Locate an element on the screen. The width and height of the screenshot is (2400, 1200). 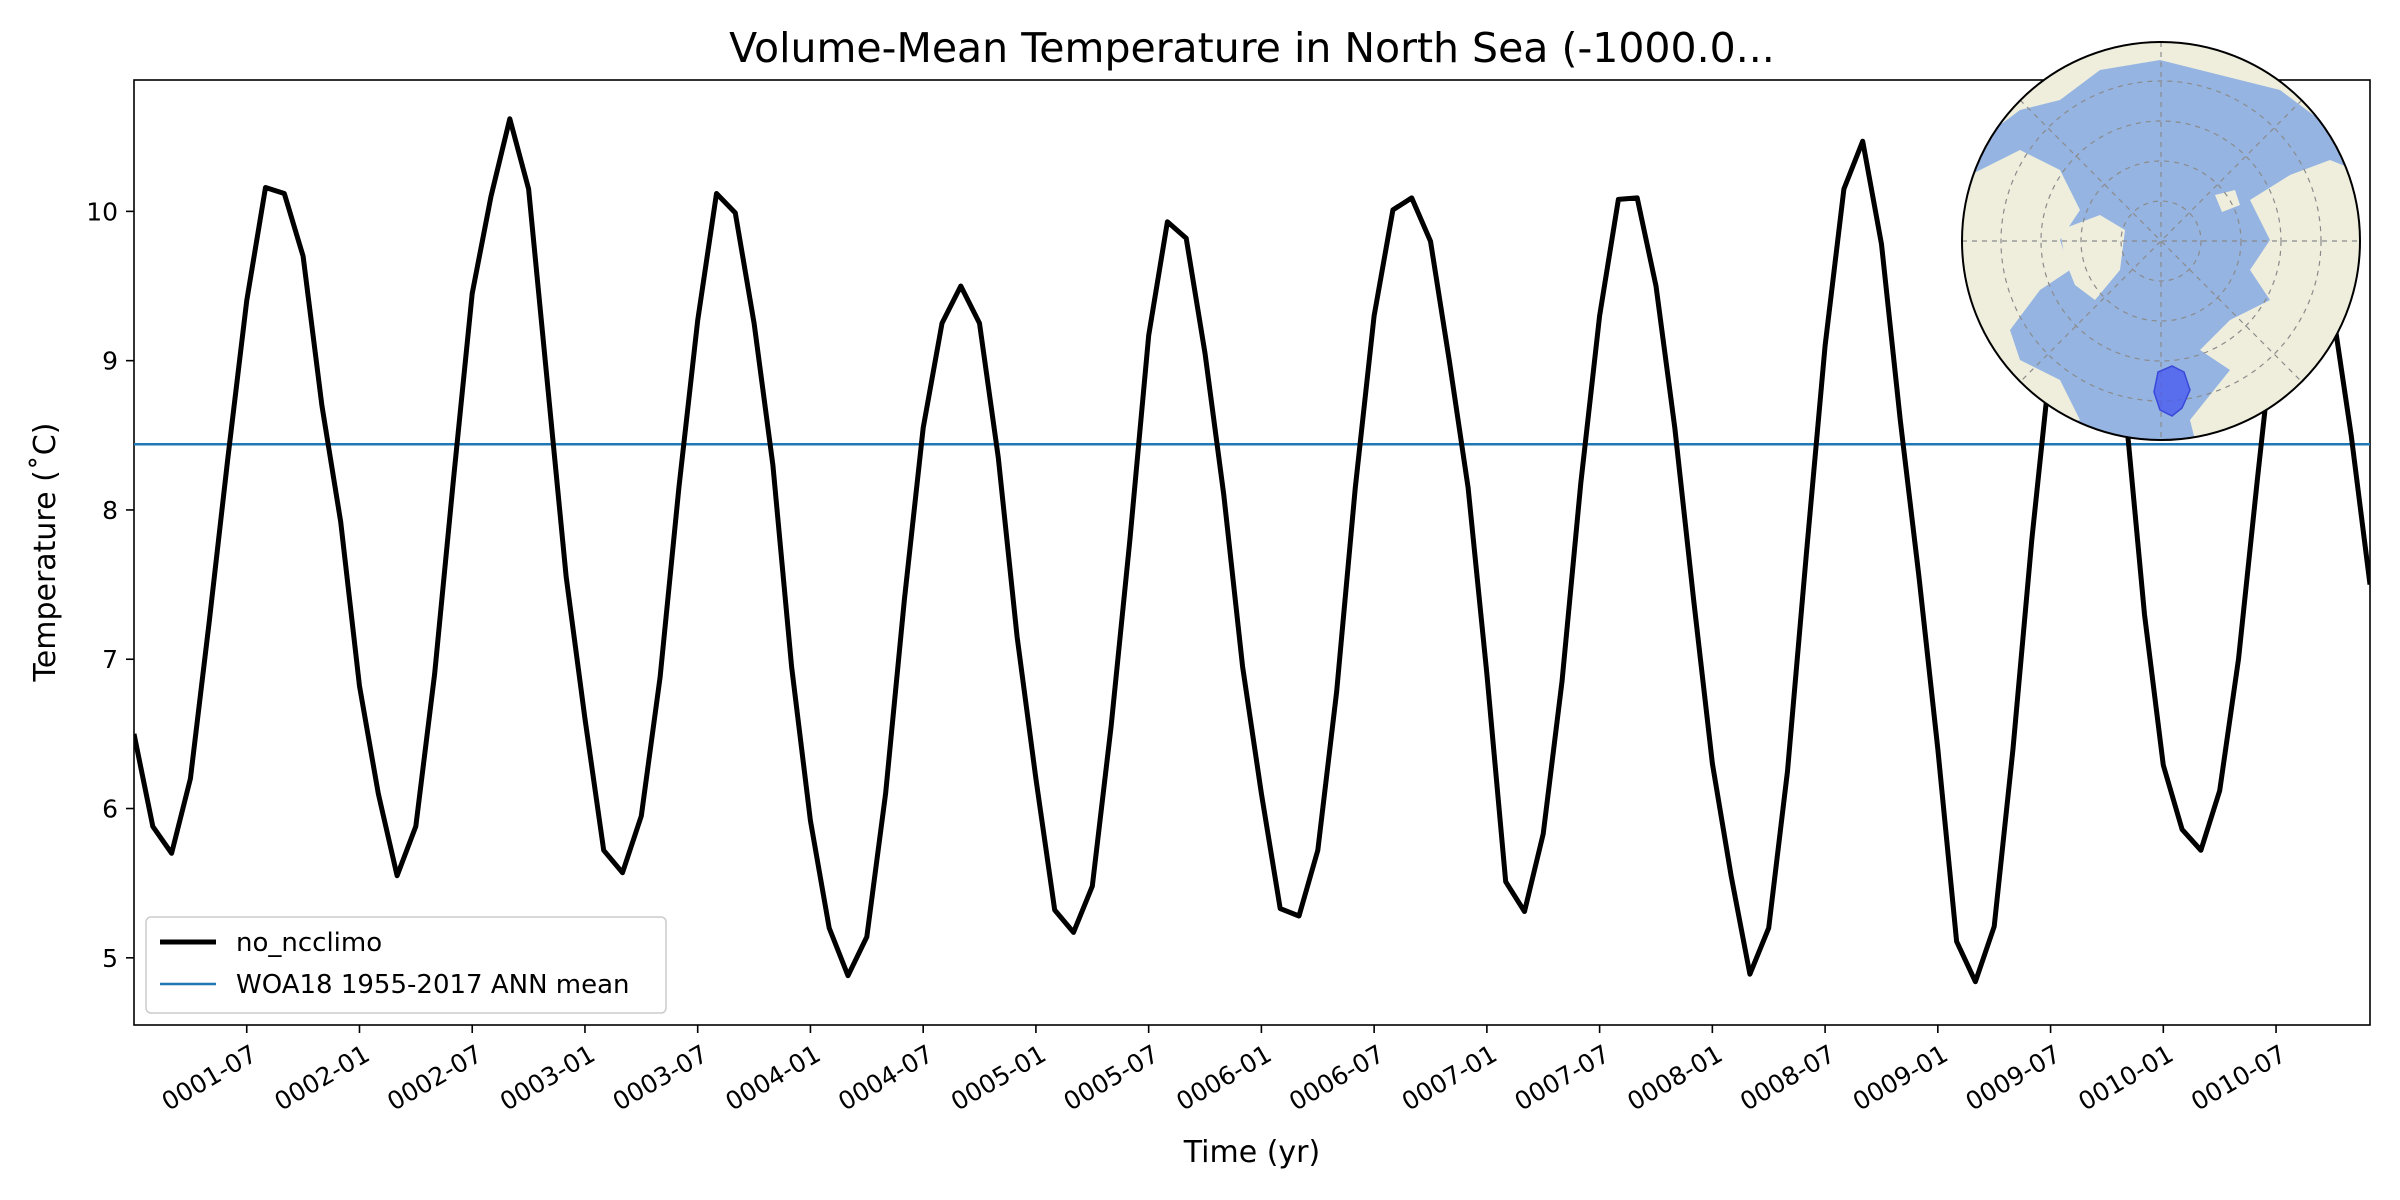
legend-box is located at coordinates (406, 965).